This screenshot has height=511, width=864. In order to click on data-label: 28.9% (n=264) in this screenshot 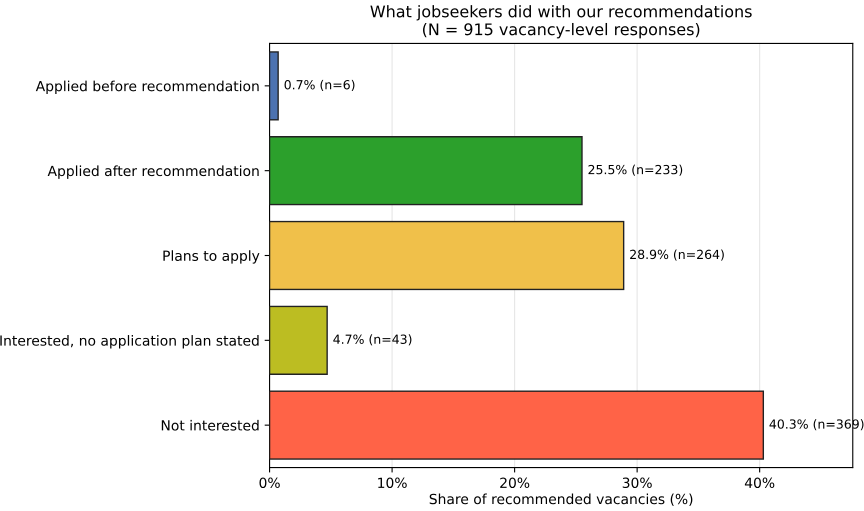, I will do `click(677, 255)`.